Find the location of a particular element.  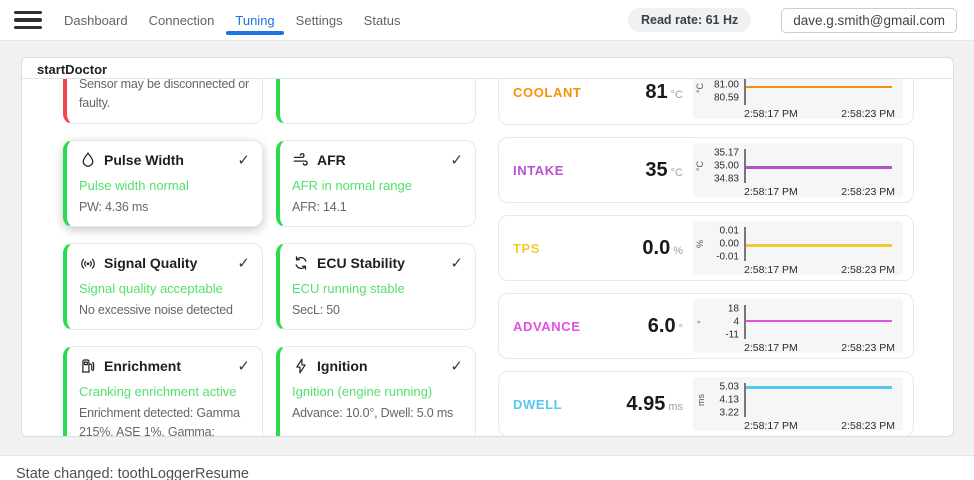

email-box: dave.g.smith@gmail.com is located at coordinates (869, 20).